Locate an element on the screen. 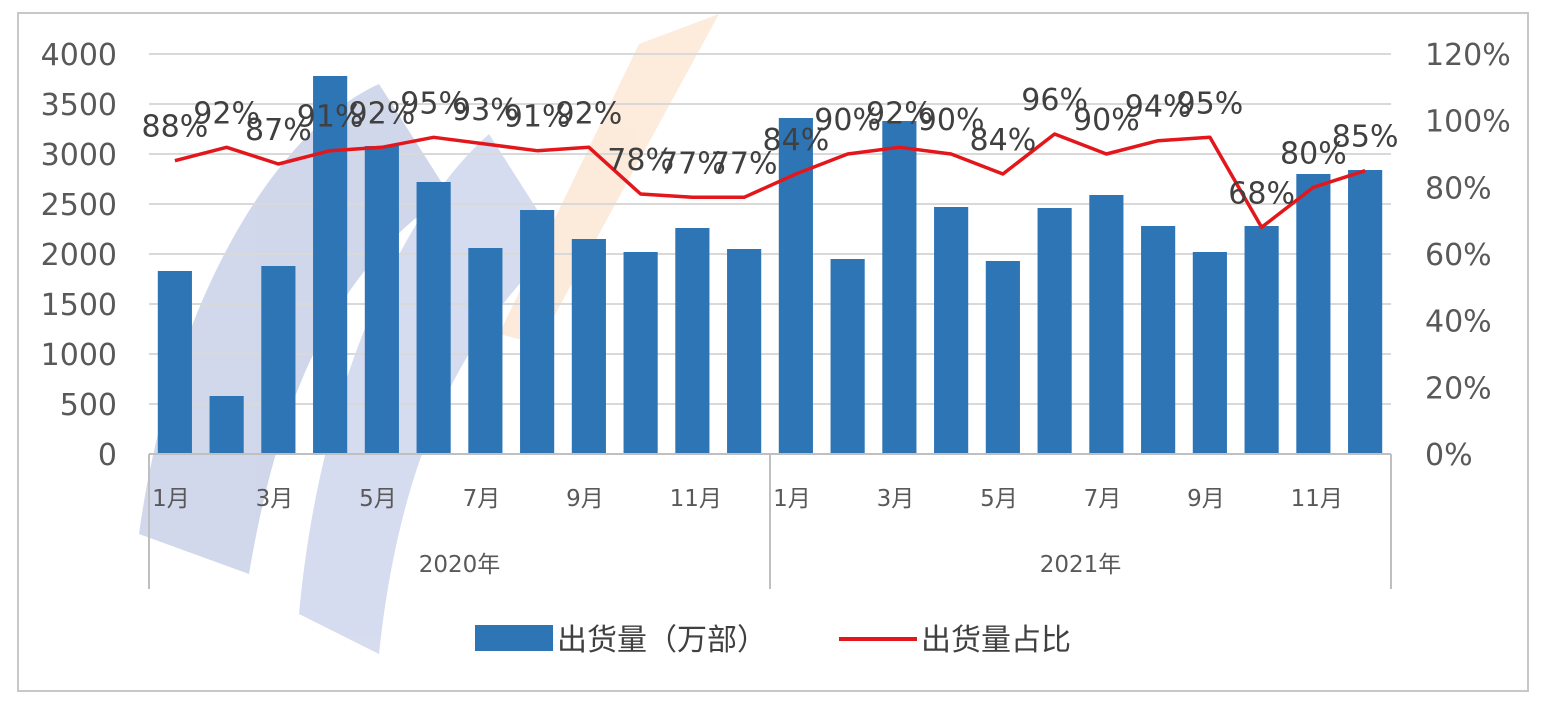 The width and height of the screenshot is (1566, 707). y-right-tick-label: 20% is located at coordinates (1458, 388).